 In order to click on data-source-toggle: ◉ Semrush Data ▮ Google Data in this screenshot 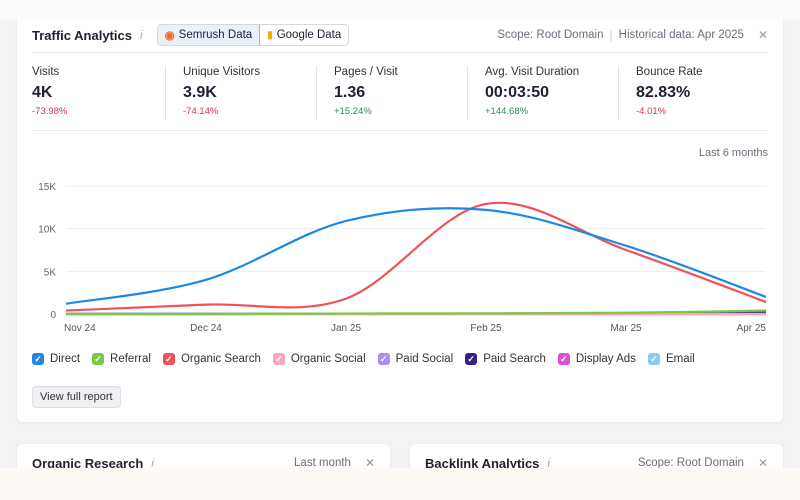, I will do `click(253, 35)`.